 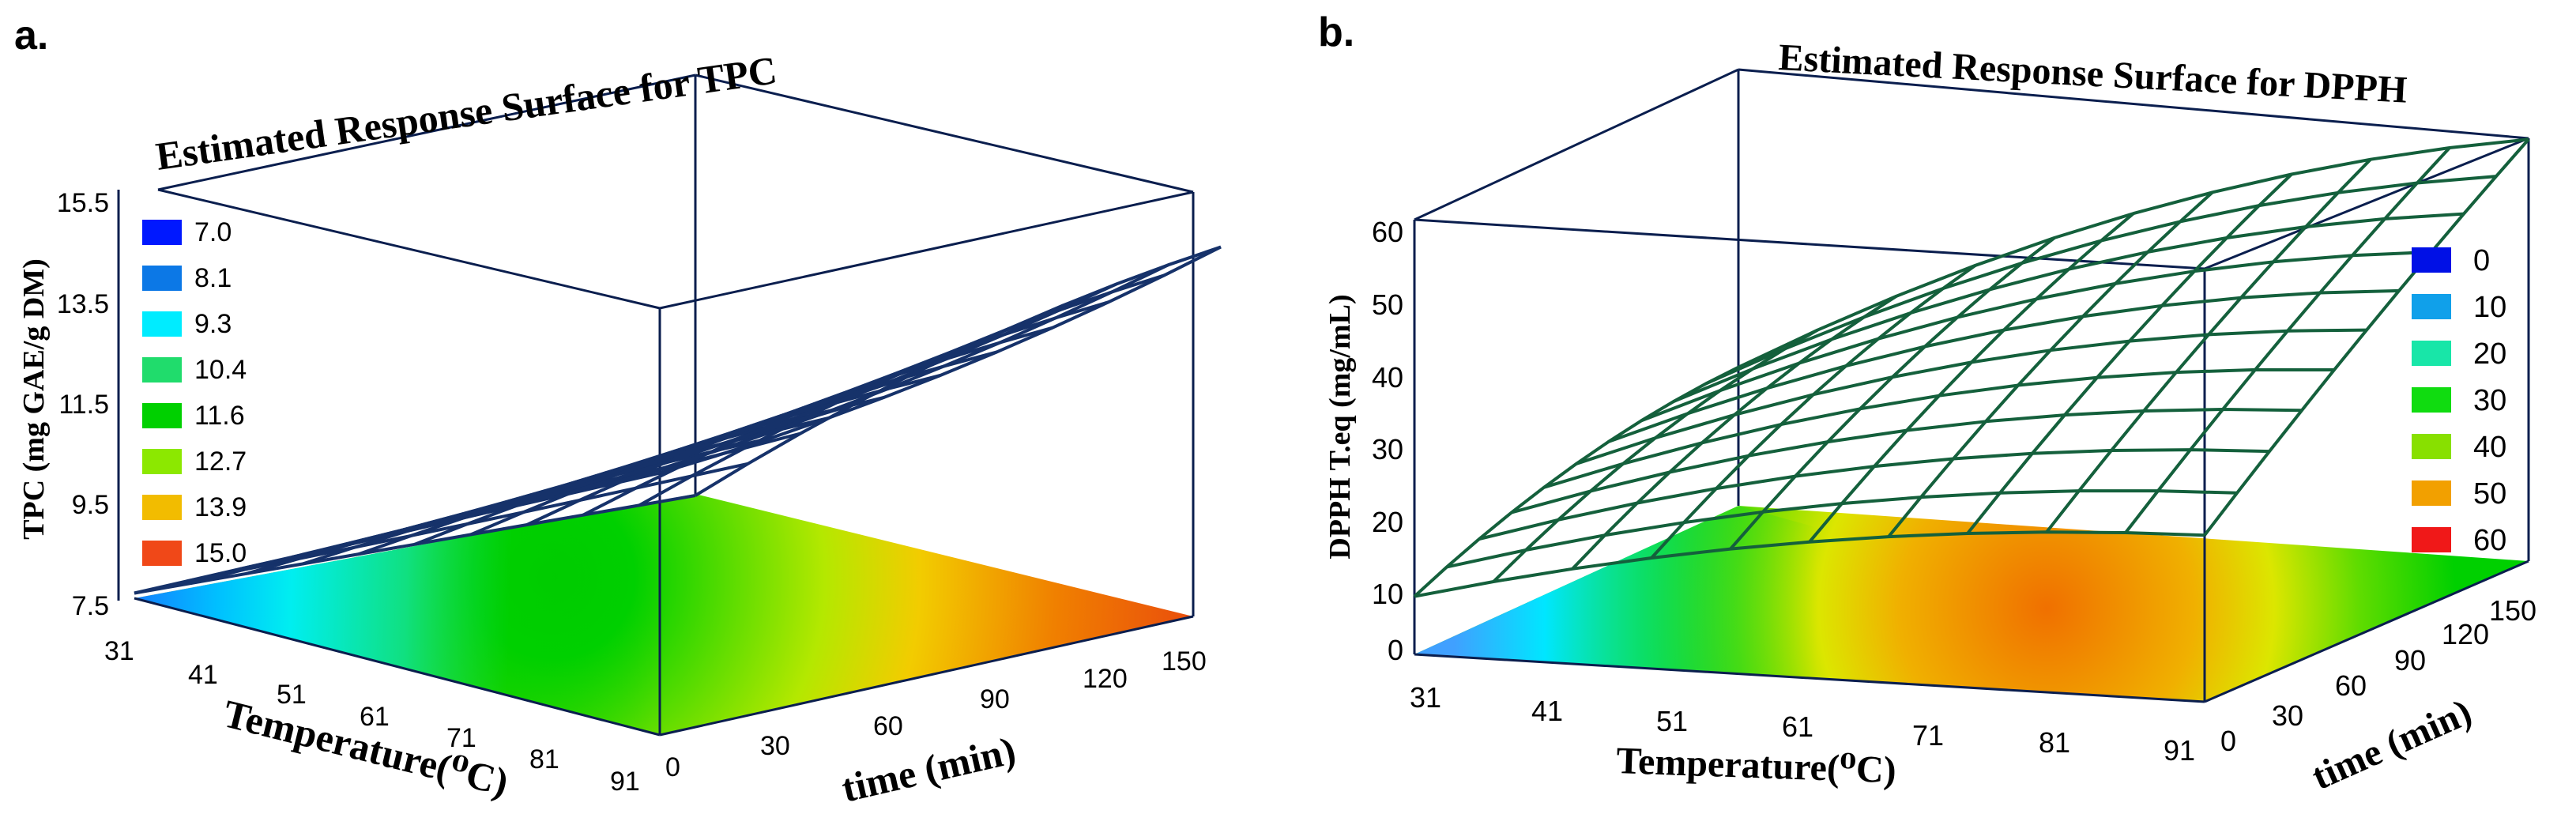 What do you see at coordinates (544, 759) in the screenshot?
I see `x-tick-label: 81` at bounding box center [544, 759].